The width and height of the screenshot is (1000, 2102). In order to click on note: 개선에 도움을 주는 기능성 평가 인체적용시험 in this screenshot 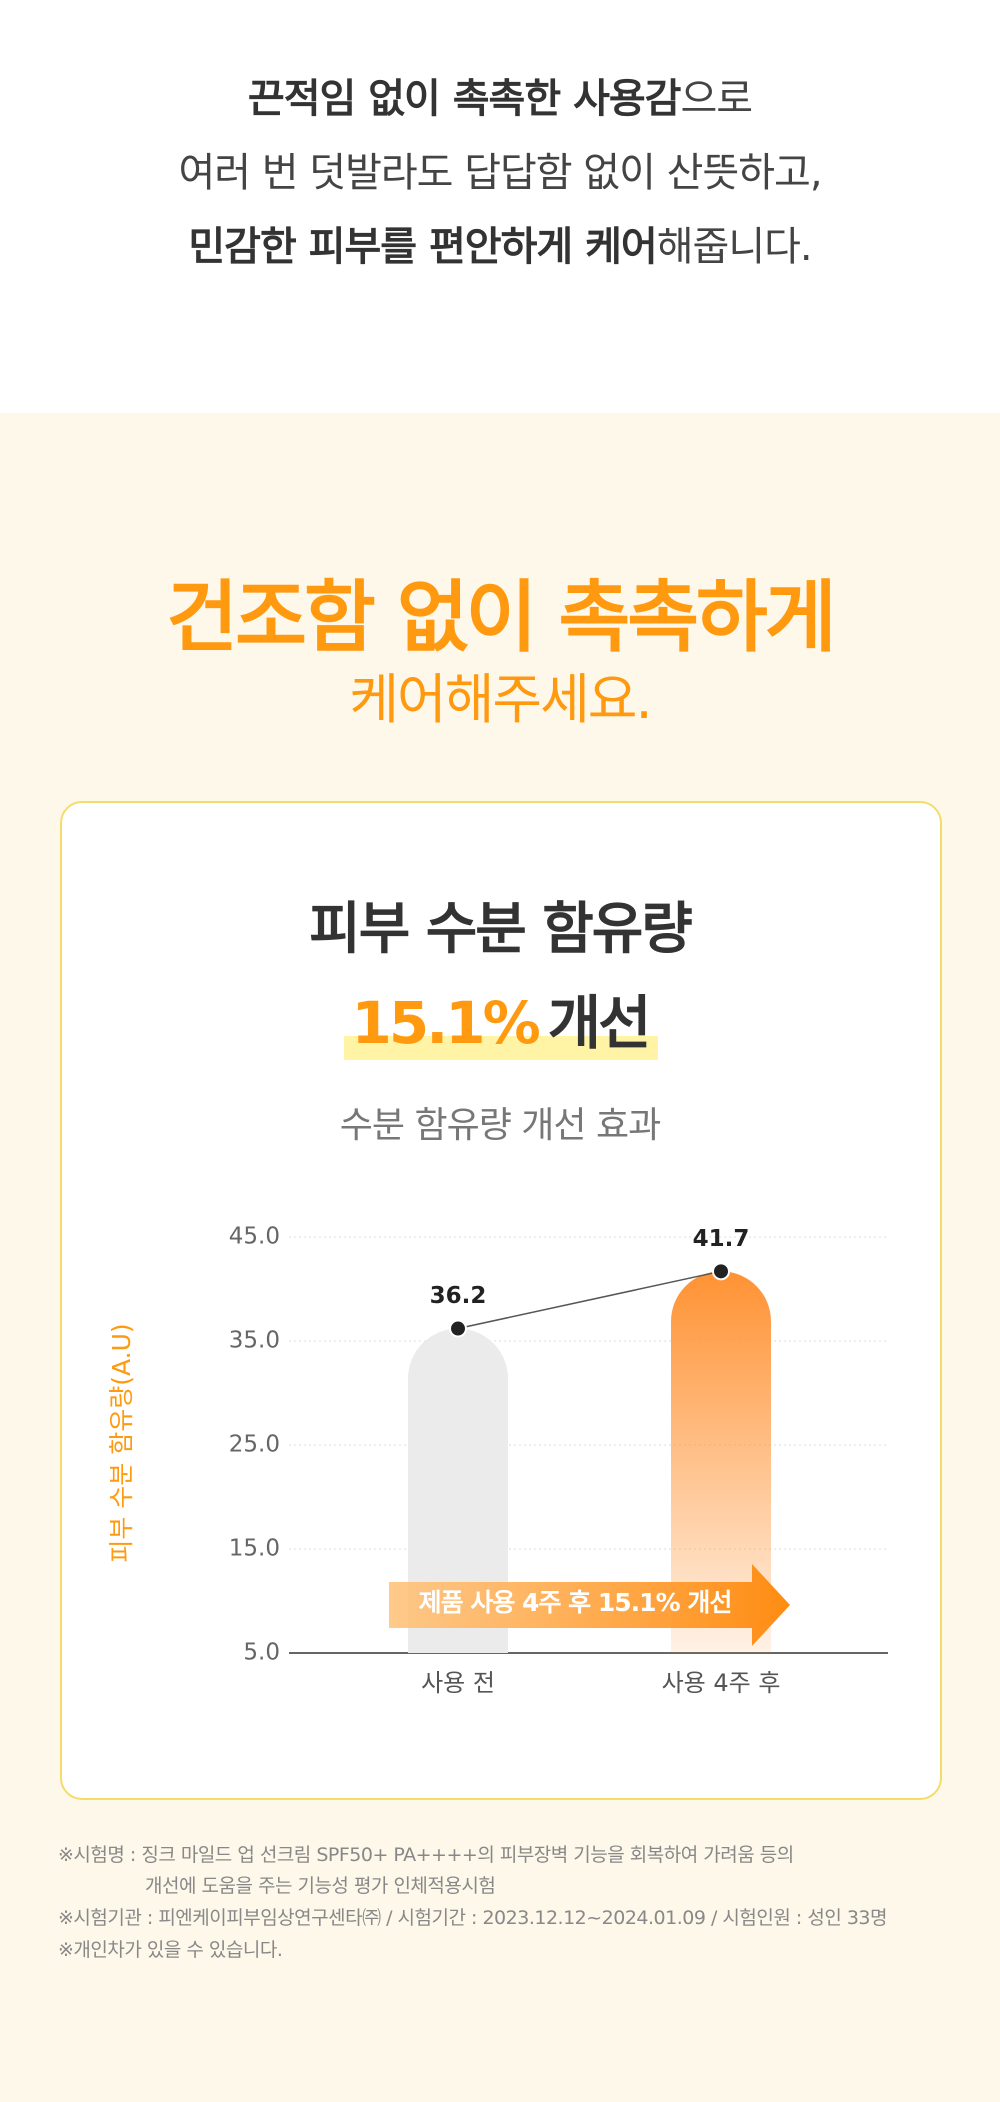, I will do `click(320, 1886)`.